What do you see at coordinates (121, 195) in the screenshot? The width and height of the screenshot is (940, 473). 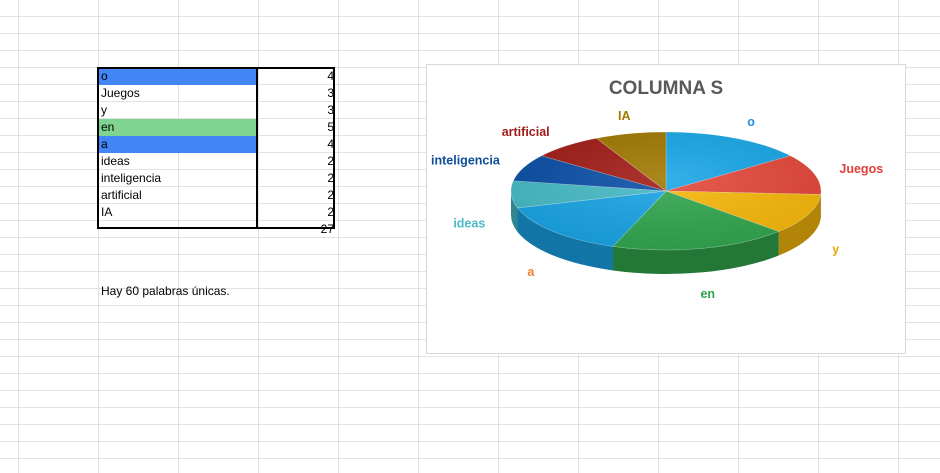 I see `word-cell: artificial` at bounding box center [121, 195].